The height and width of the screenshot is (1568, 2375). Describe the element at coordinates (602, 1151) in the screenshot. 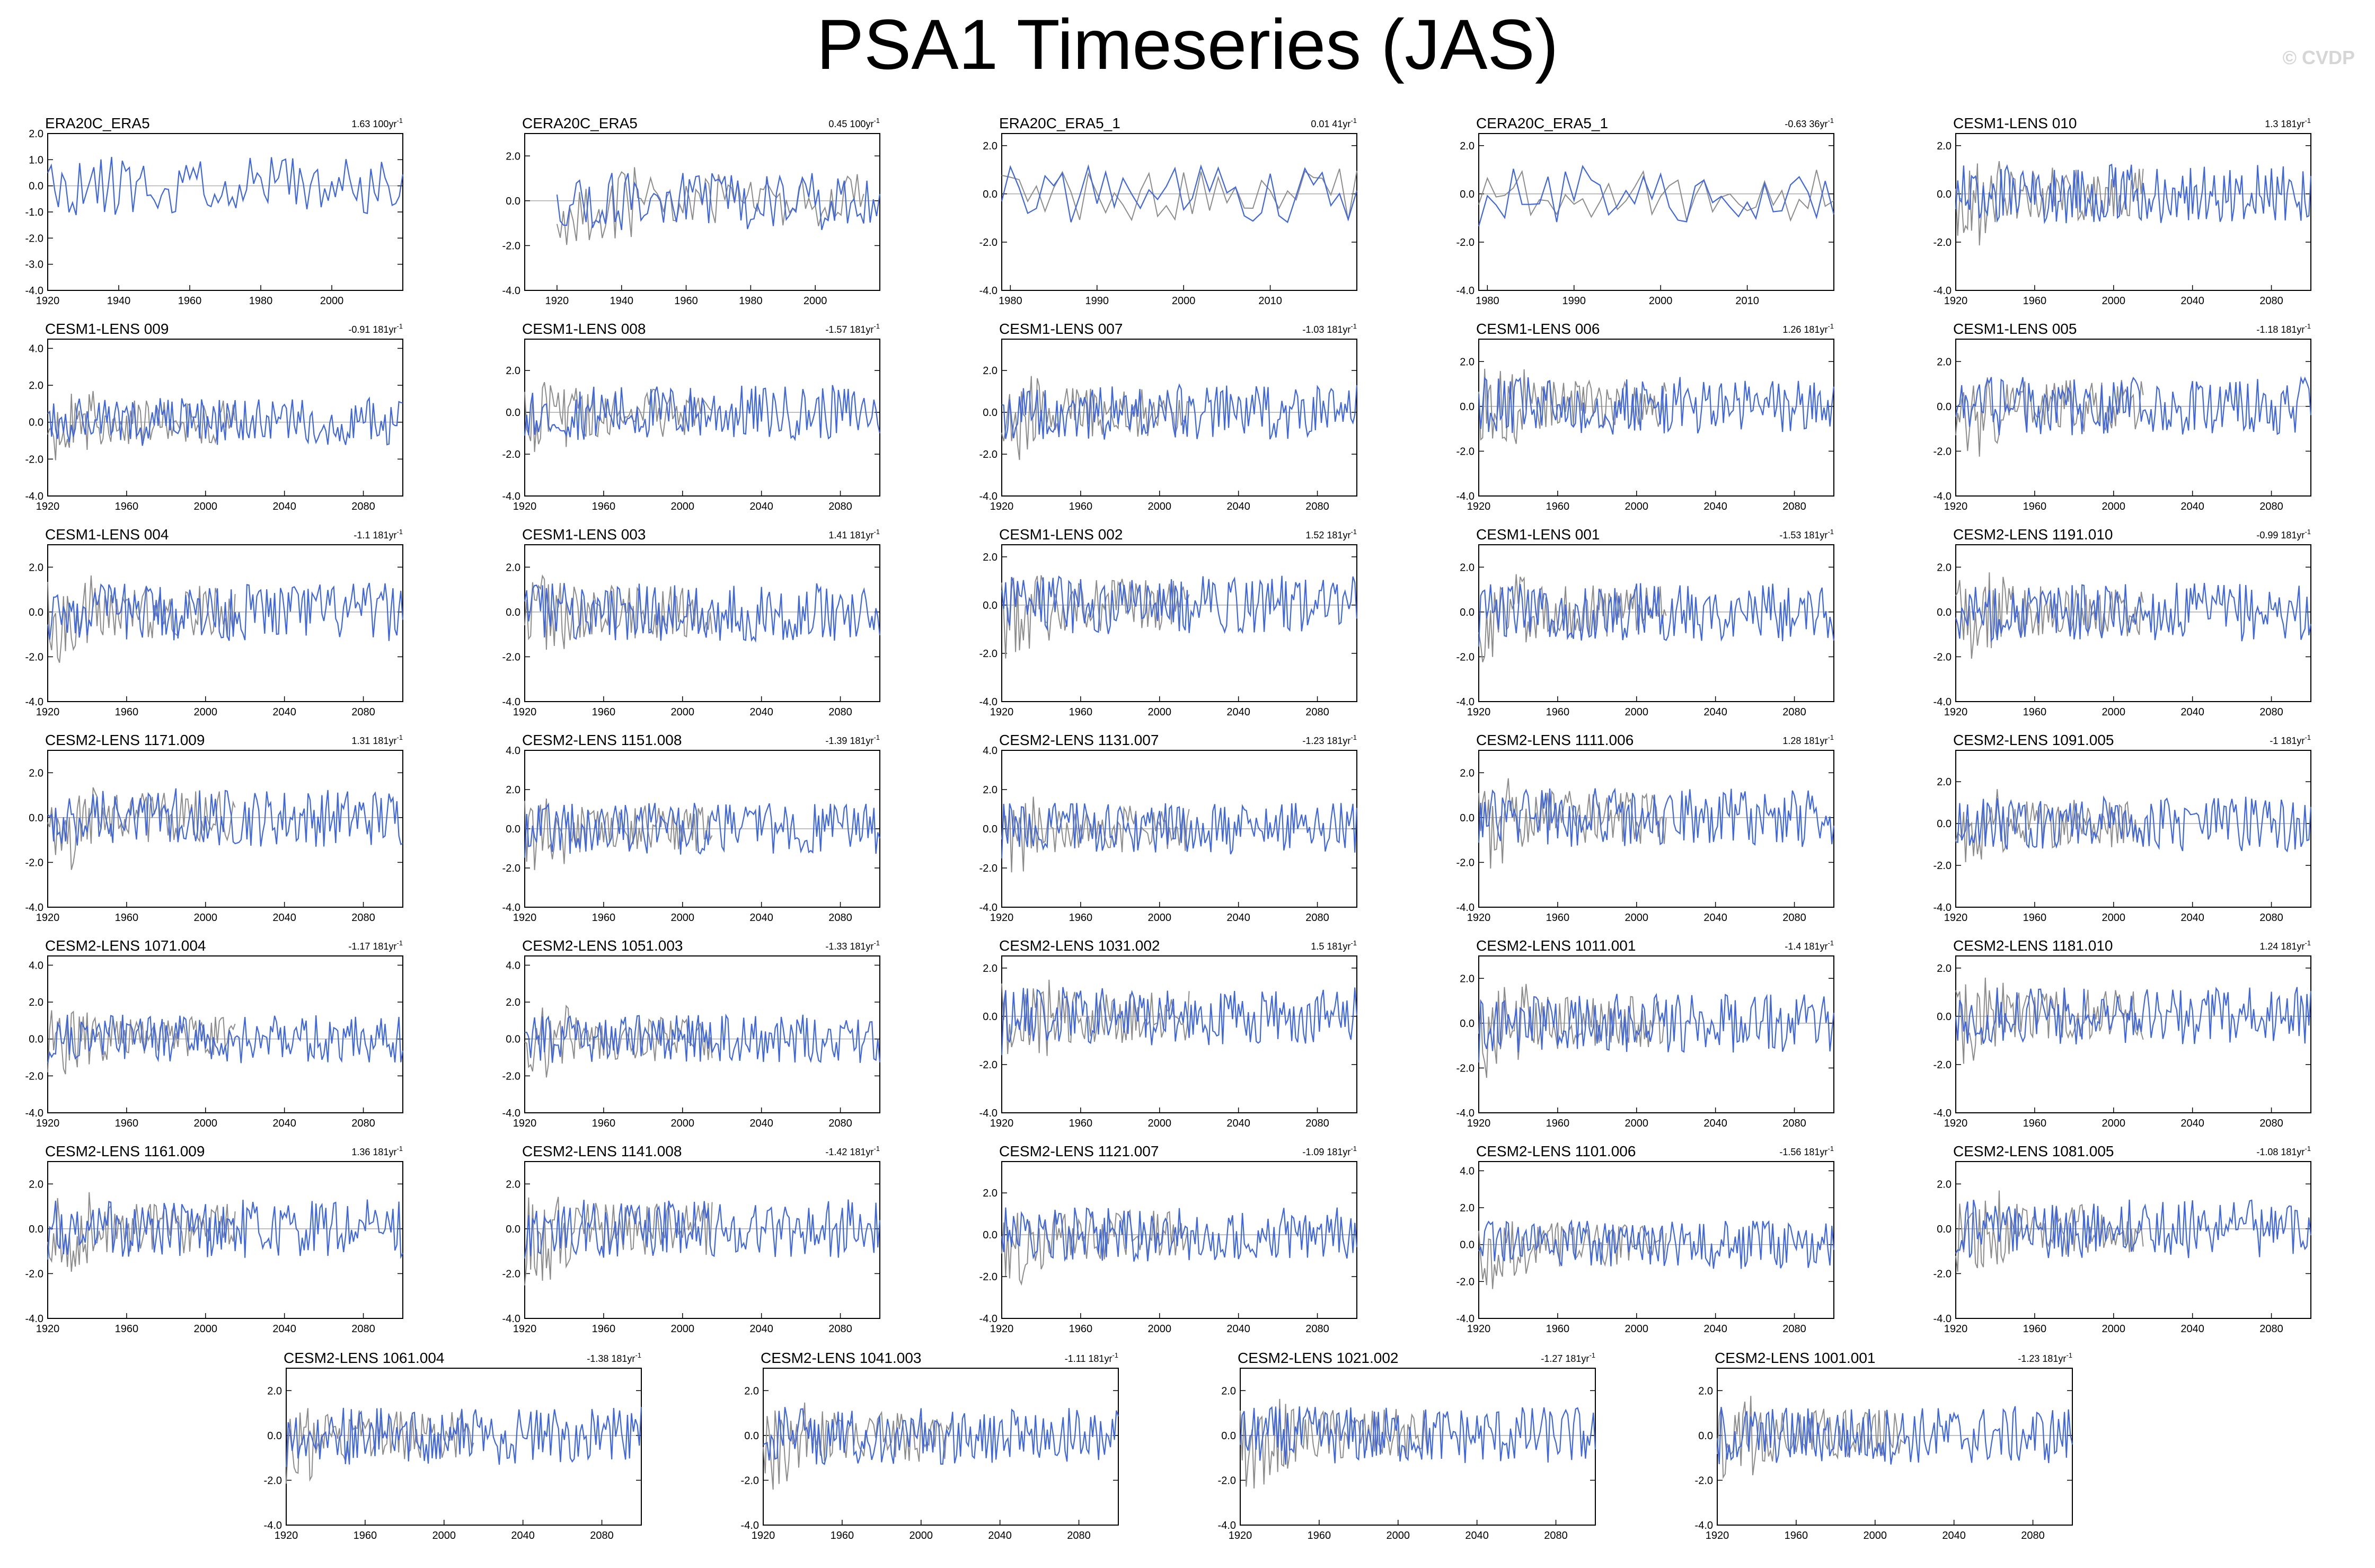

I see `panel-title: CESM2-LENS 1141.008` at that location.